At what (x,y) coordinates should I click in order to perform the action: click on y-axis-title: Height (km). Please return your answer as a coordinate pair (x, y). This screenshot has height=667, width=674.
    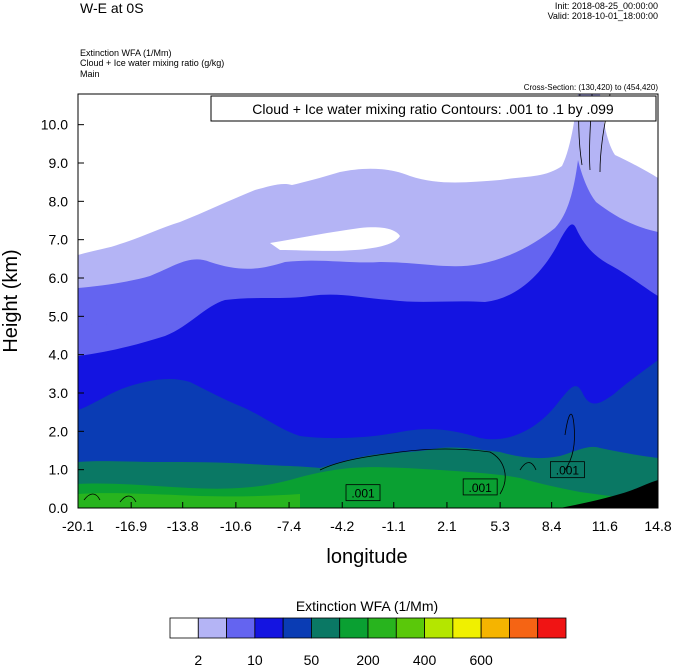
    Looking at the image, I should click on (11, 300).